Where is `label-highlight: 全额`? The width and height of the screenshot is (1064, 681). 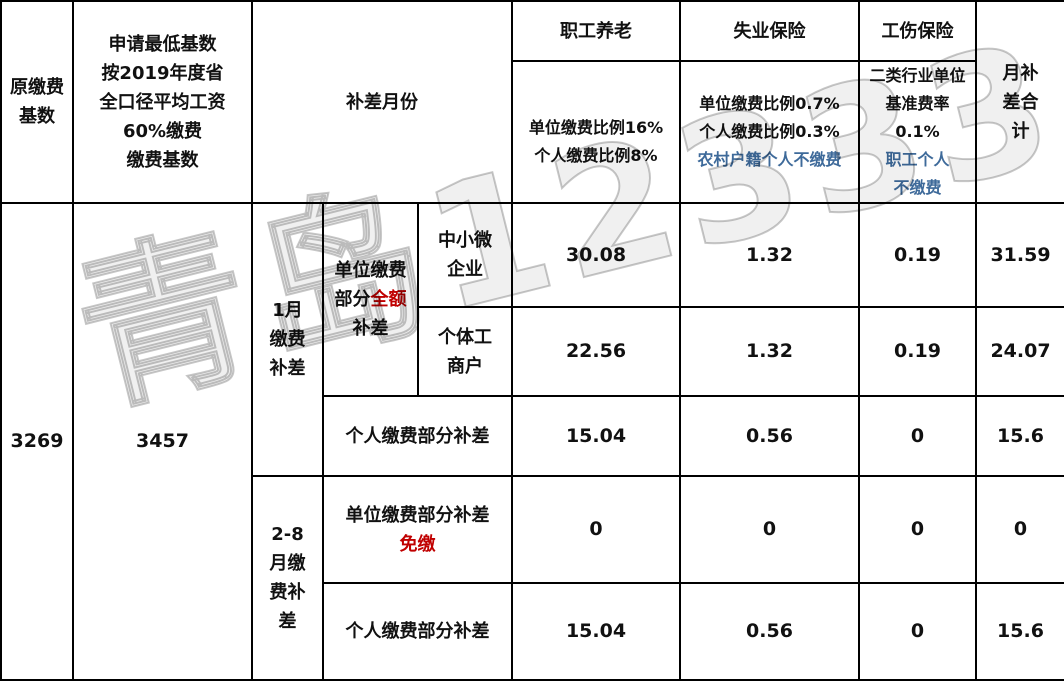 label-highlight: 全额 is located at coordinates (388, 299).